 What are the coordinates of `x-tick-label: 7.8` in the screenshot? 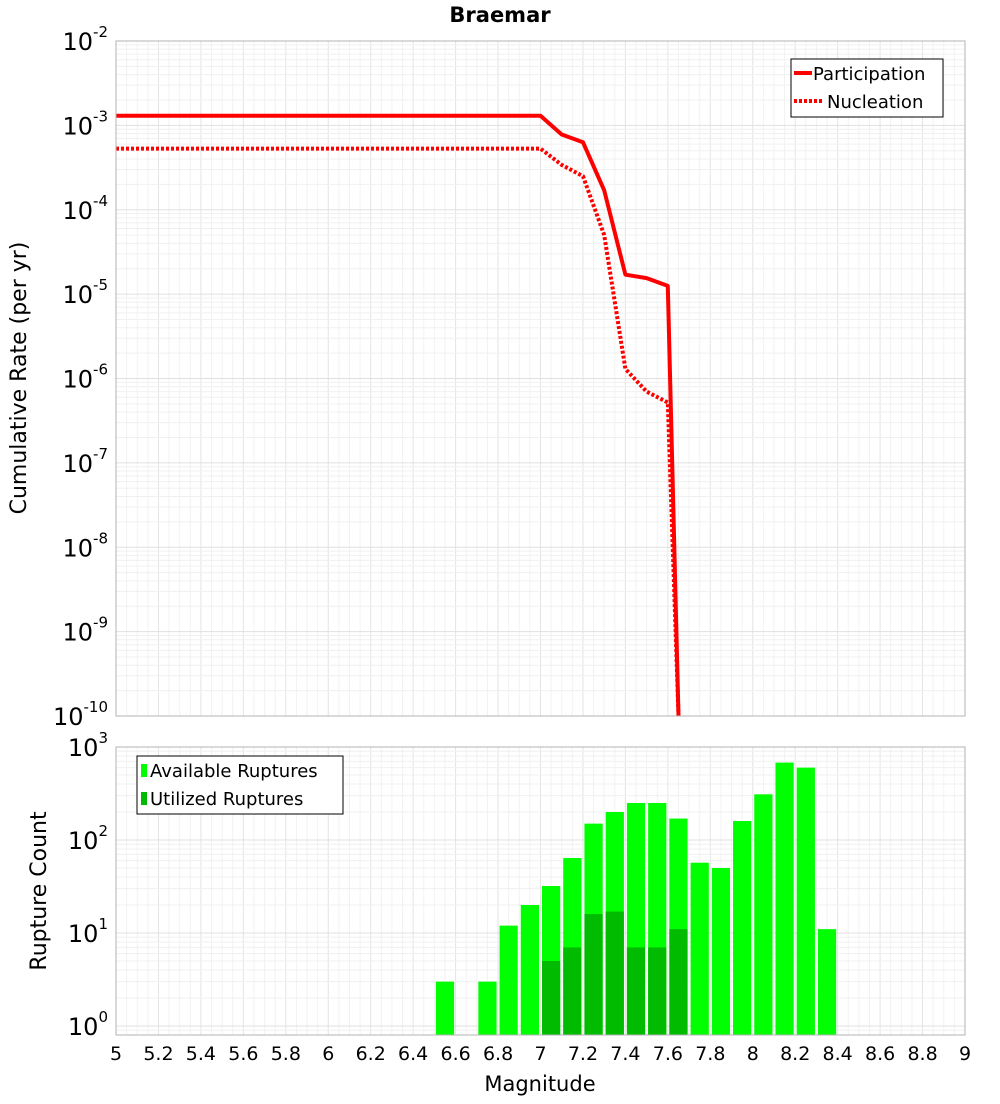 It's located at (710, 1054).